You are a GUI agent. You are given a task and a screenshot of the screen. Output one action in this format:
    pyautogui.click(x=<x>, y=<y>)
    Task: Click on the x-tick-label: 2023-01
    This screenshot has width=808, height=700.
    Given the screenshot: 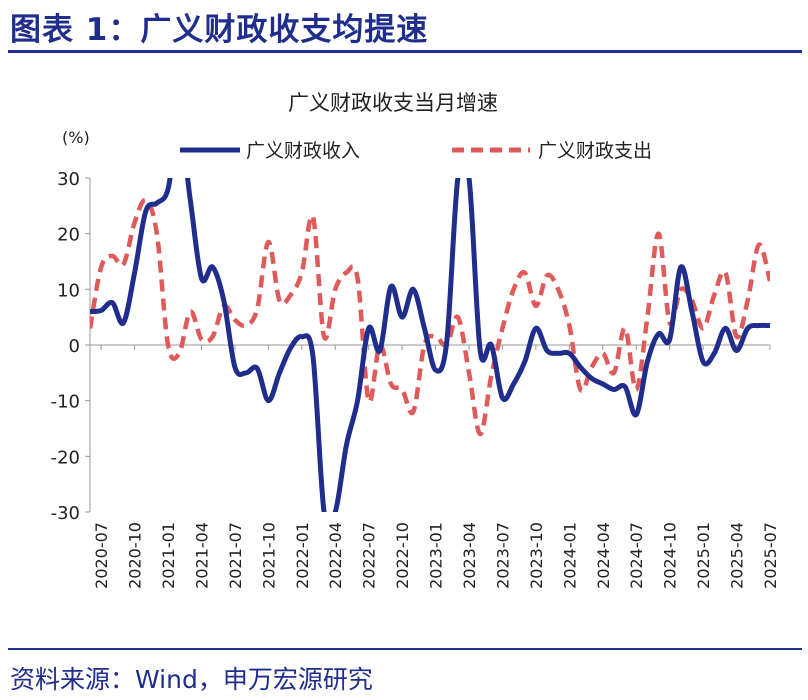 What is the action you would take?
    pyautogui.click(x=436, y=555)
    